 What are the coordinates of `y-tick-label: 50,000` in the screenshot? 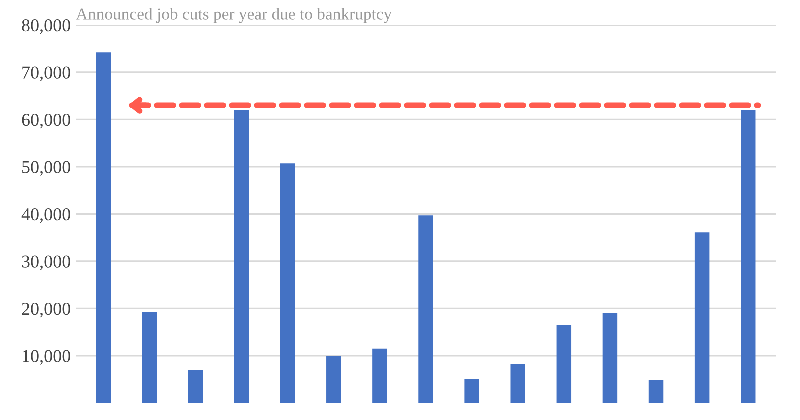 It's located at (46, 168).